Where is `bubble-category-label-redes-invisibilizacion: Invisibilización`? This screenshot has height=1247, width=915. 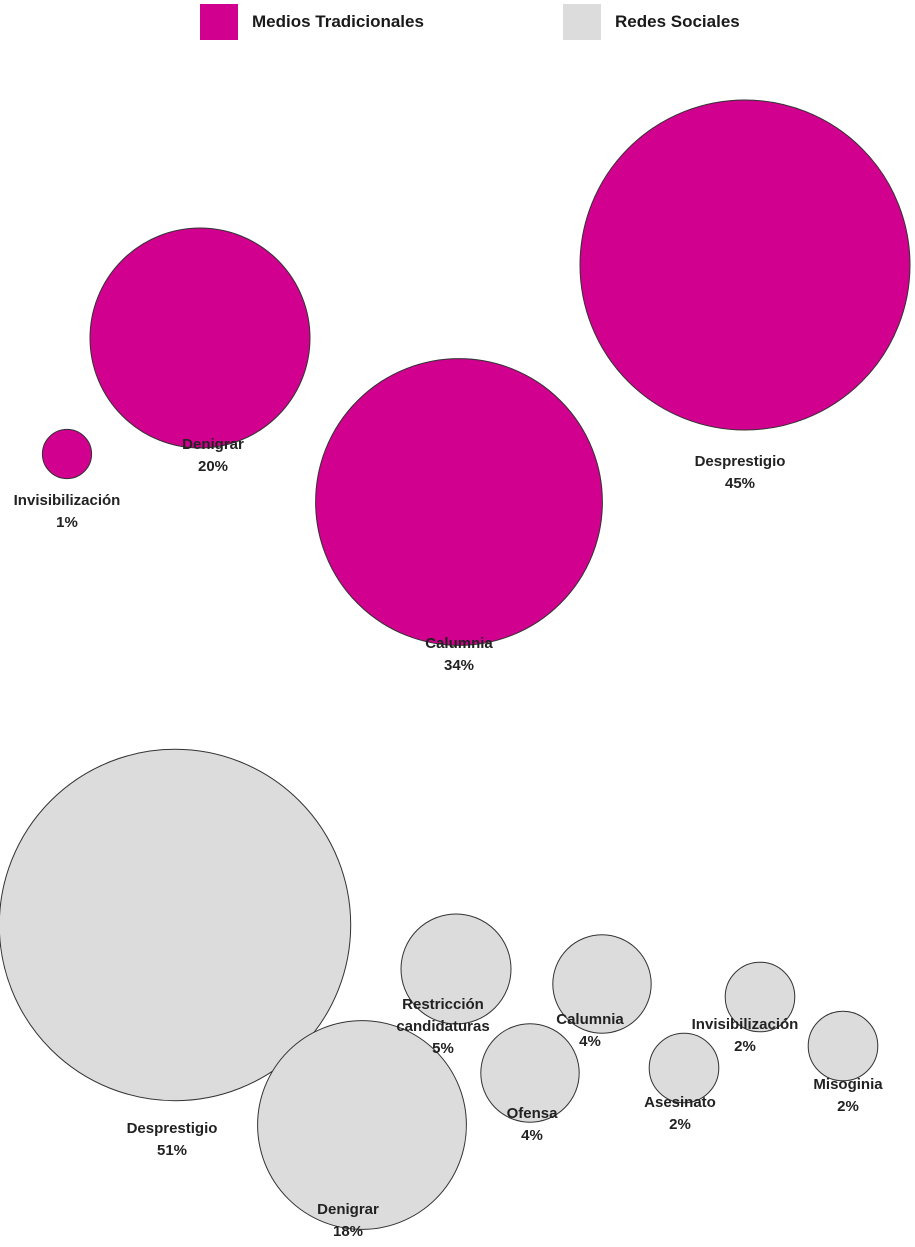
bubble-category-label-redes-invisibilizacion: Invisibilización is located at coordinates (745, 1024).